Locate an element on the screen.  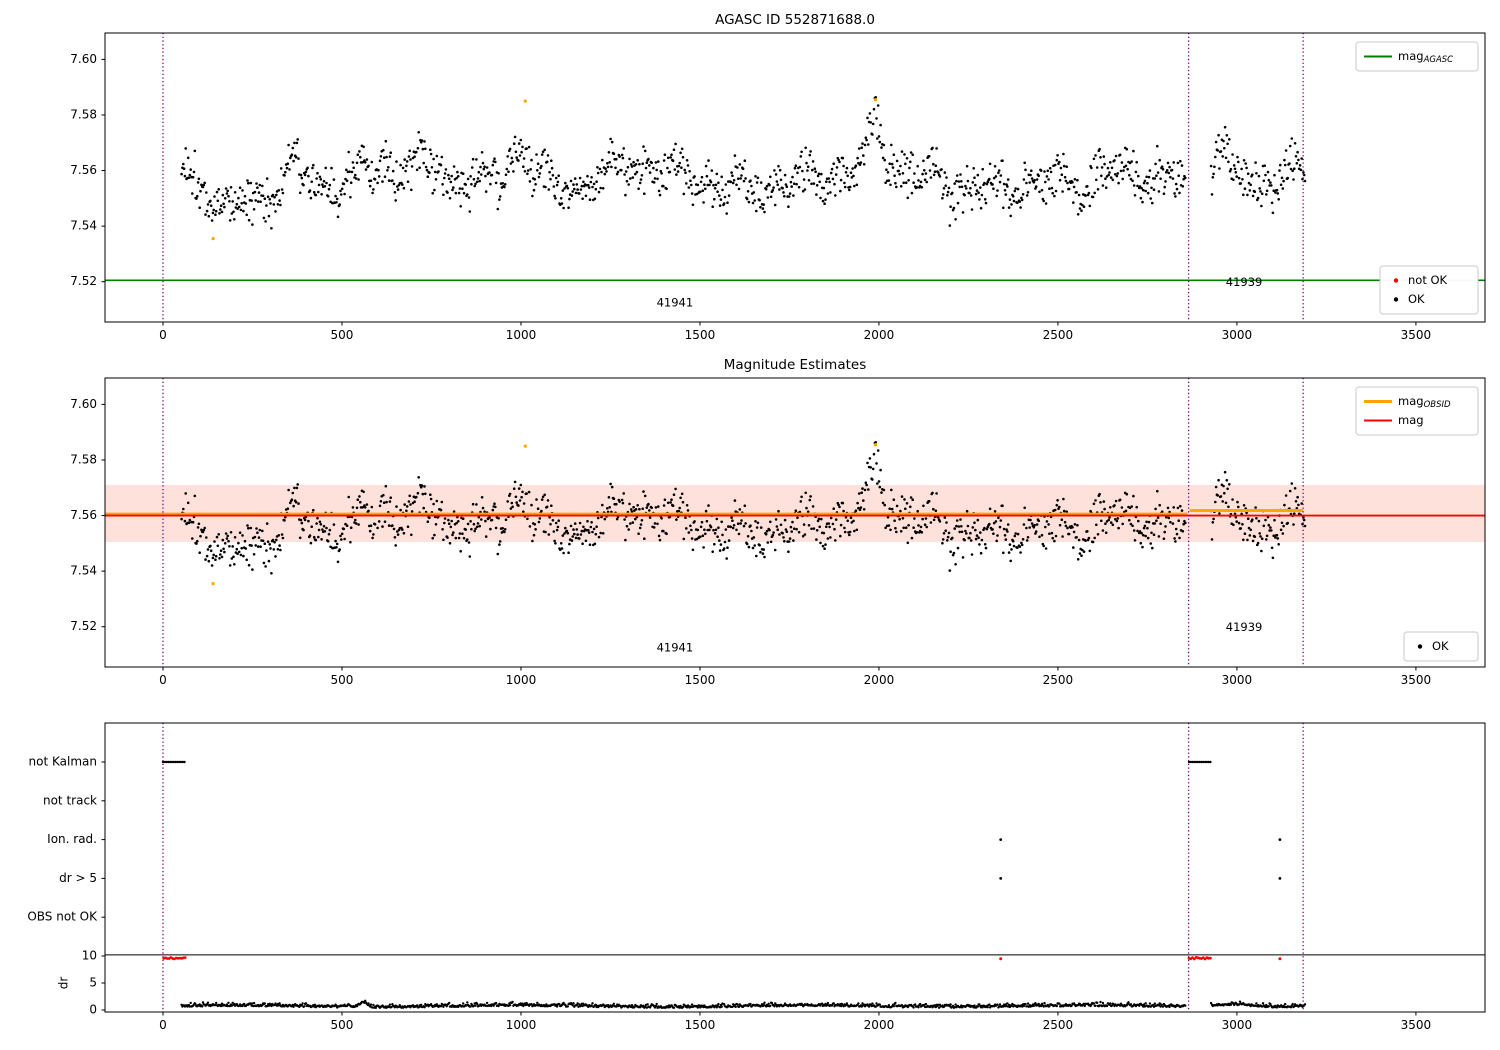
flag-points-not-kalman is located at coordinates (686, 762).